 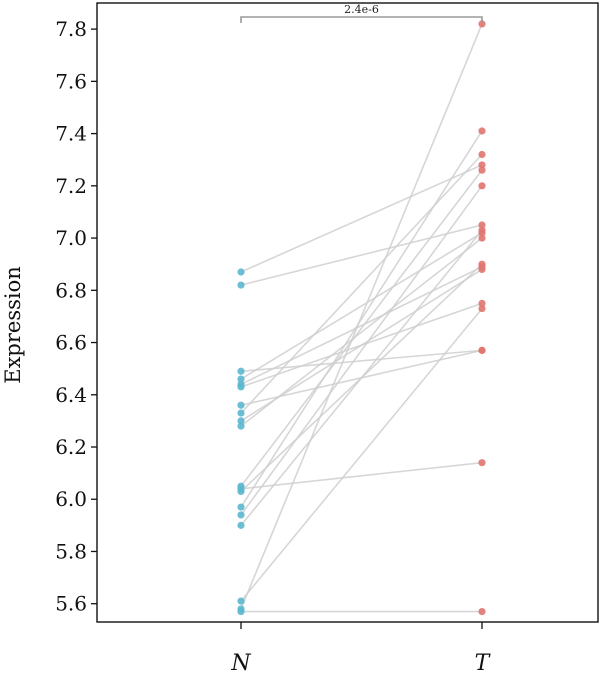 What do you see at coordinates (71, 290) in the screenshot?
I see `y-tick-label: 6.8` at bounding box center [71, 290].